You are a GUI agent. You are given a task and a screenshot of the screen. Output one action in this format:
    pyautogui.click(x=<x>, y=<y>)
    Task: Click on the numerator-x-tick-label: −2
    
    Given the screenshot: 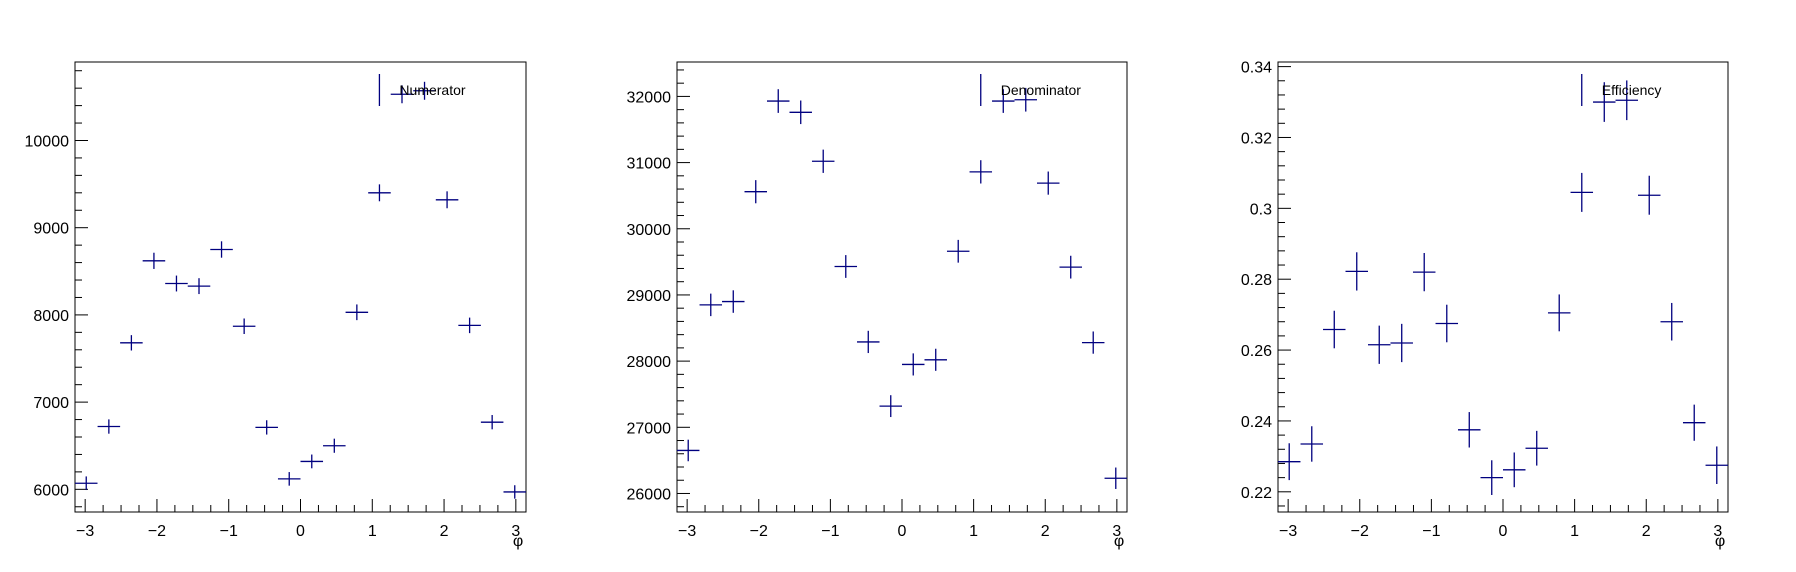 What is the action you would take?
    pyautogui.click(x=157, y=531)
    